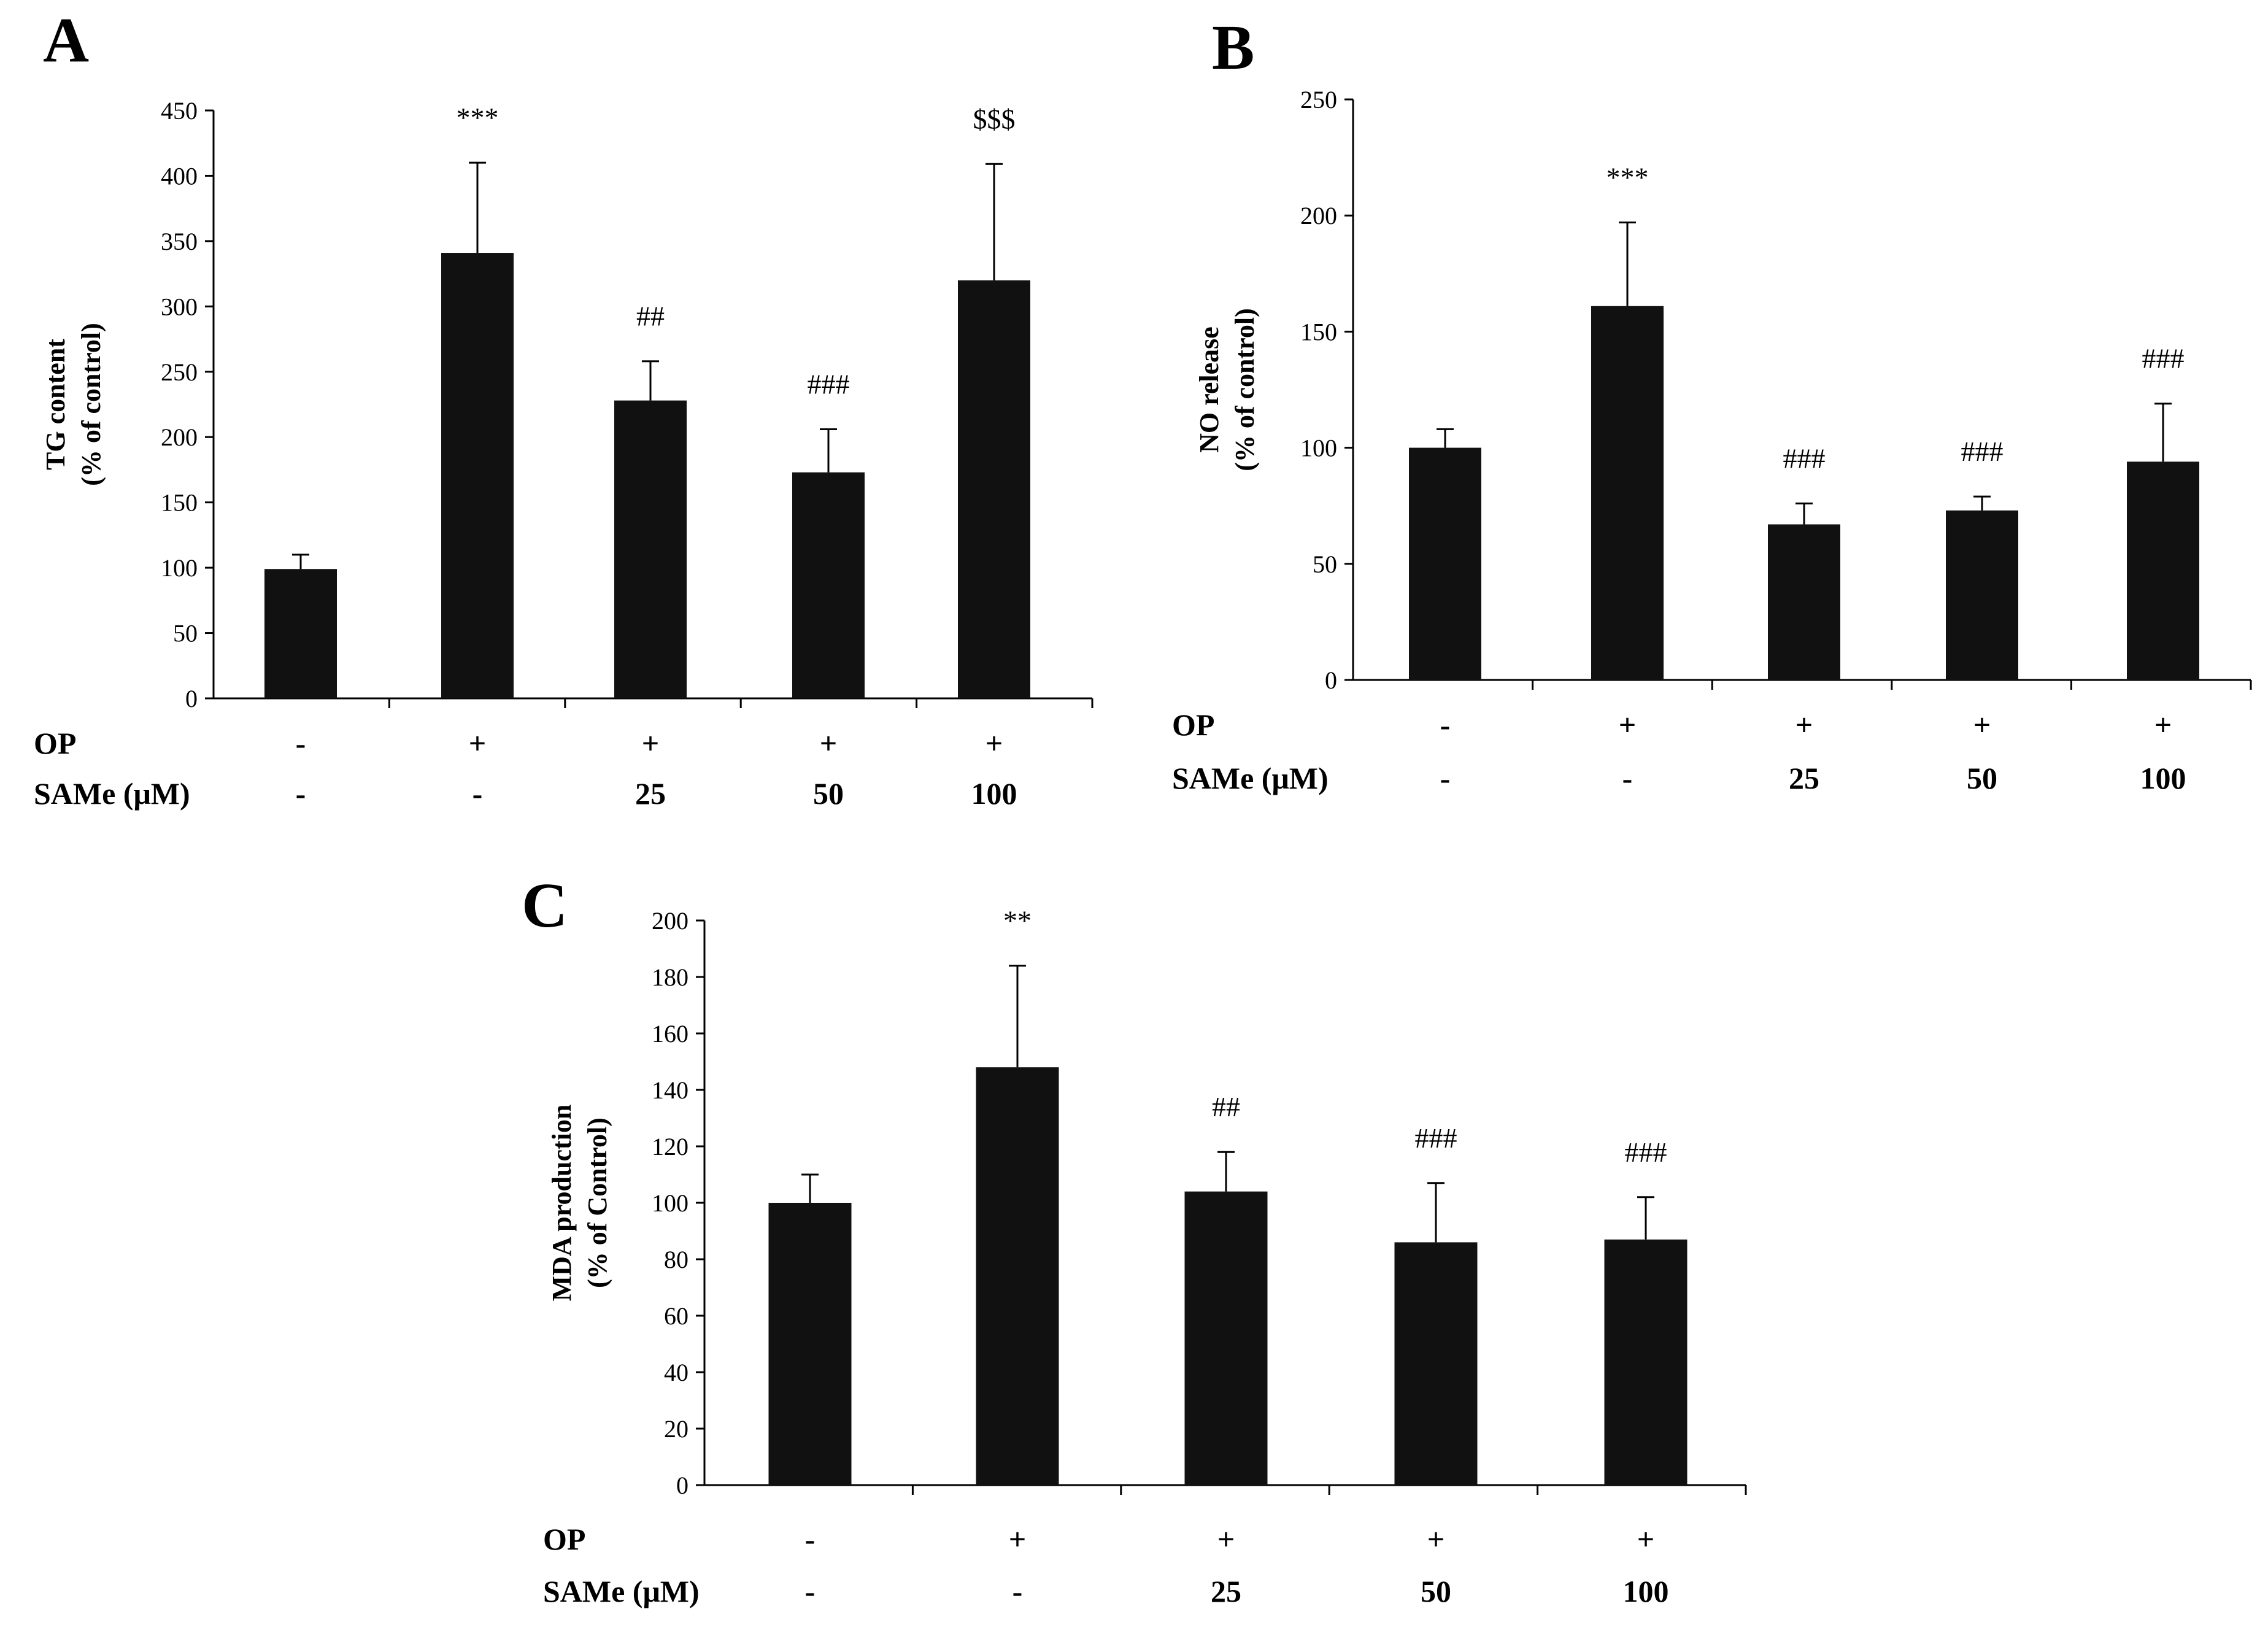  Describe the element at coordinates (676, 1429) in the screenshot. I see `y-tick-label: 20` at that location.